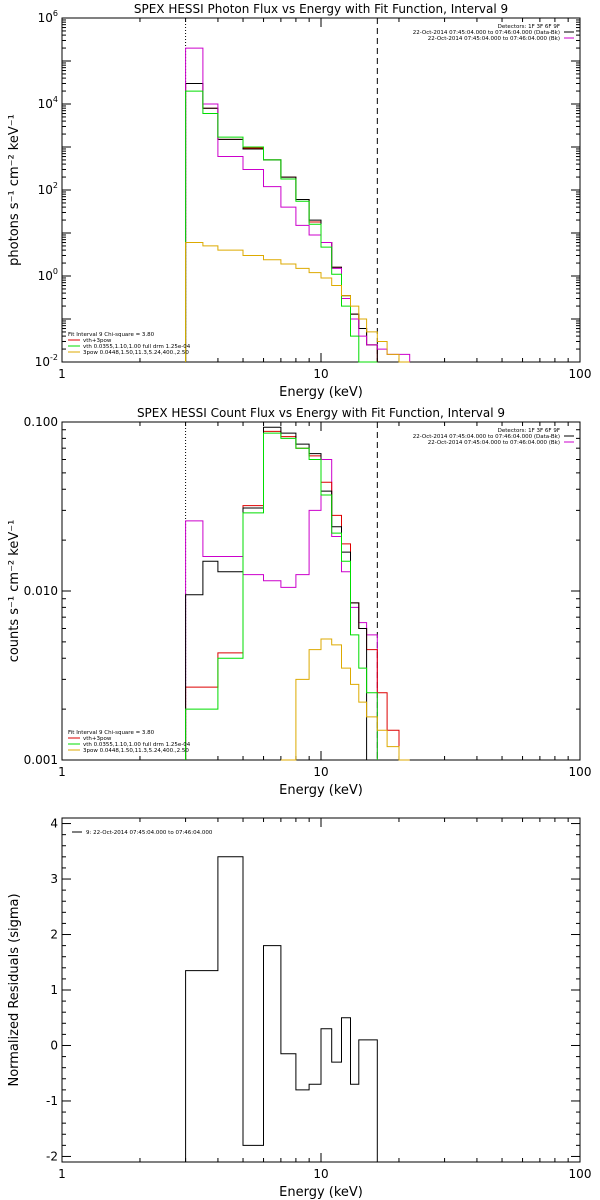 The height and width of the screenshot is (1200, 600). I want to click on y-axis-label: counts s⁻¹ cm⁻² keV⁻¹, so click(14, 591).